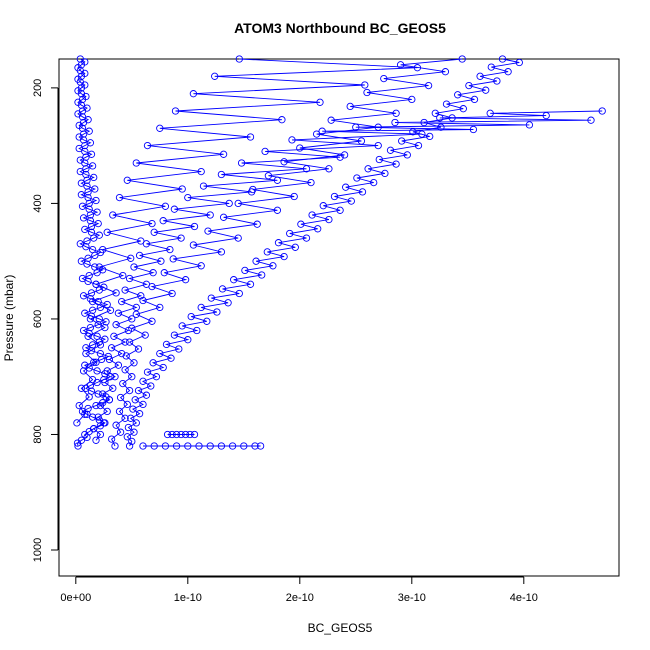  What do you see at coordinates (299, 590) in the screenshot?
I see `x-axis: 0e+00 1e-10 2e-10 3e-10 4e-10` at bounding box center [299, 590].